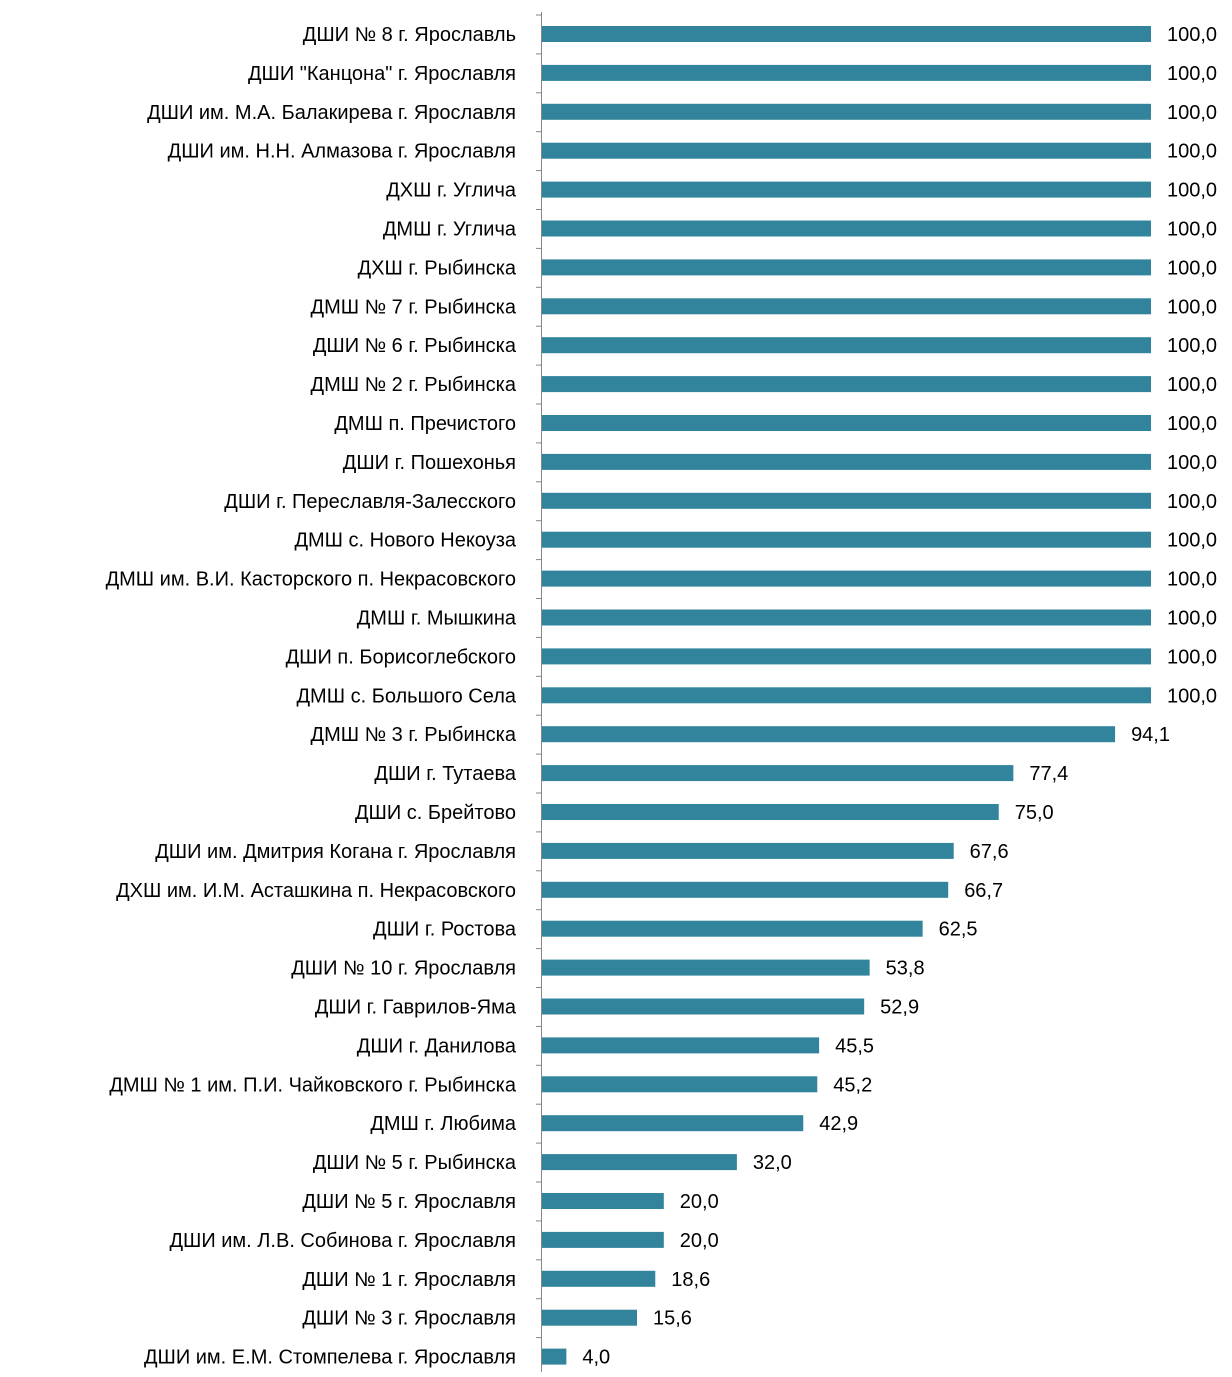  Describe the element at coordinates (409, 1202) in the screenshot. I see `category-label: ДШИ № 5 г. Ярославля` at that location.